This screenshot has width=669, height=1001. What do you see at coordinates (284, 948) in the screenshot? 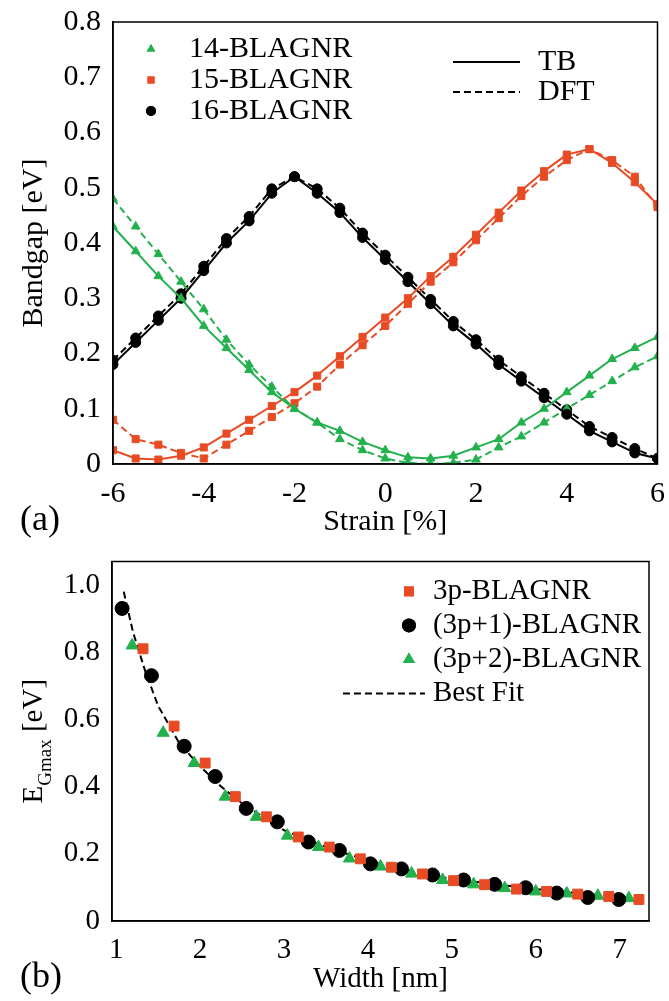
I see `x-tick-label: 3` at bounding box center [284, 948].